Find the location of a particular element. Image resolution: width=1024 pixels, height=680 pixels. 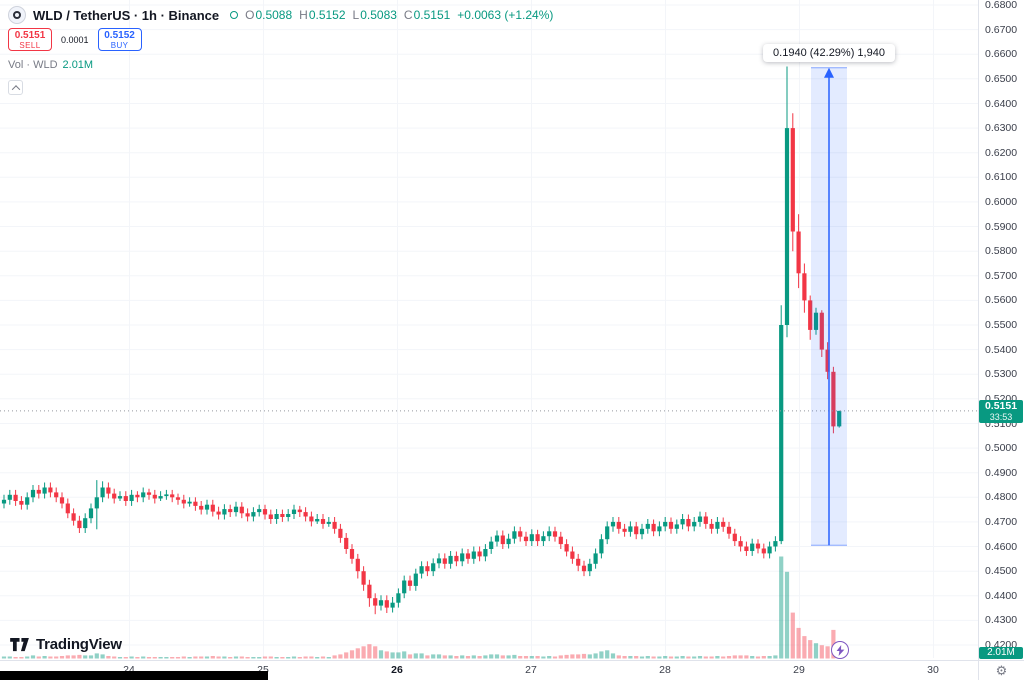

collapse-panel-button is located at coordinates (15, 87).